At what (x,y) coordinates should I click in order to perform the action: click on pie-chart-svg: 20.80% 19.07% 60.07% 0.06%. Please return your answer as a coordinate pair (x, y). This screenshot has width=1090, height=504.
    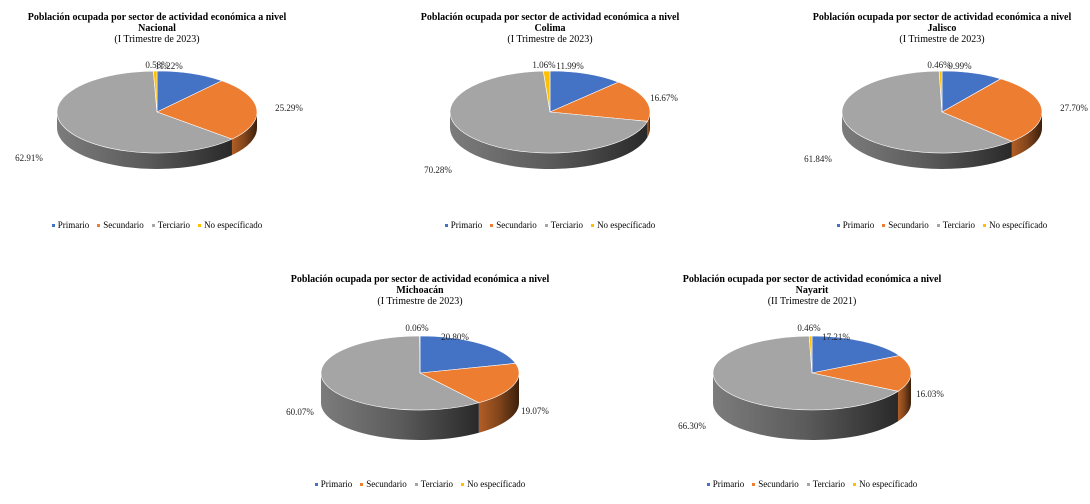
    Looking at the image, I should click on (420, 389).